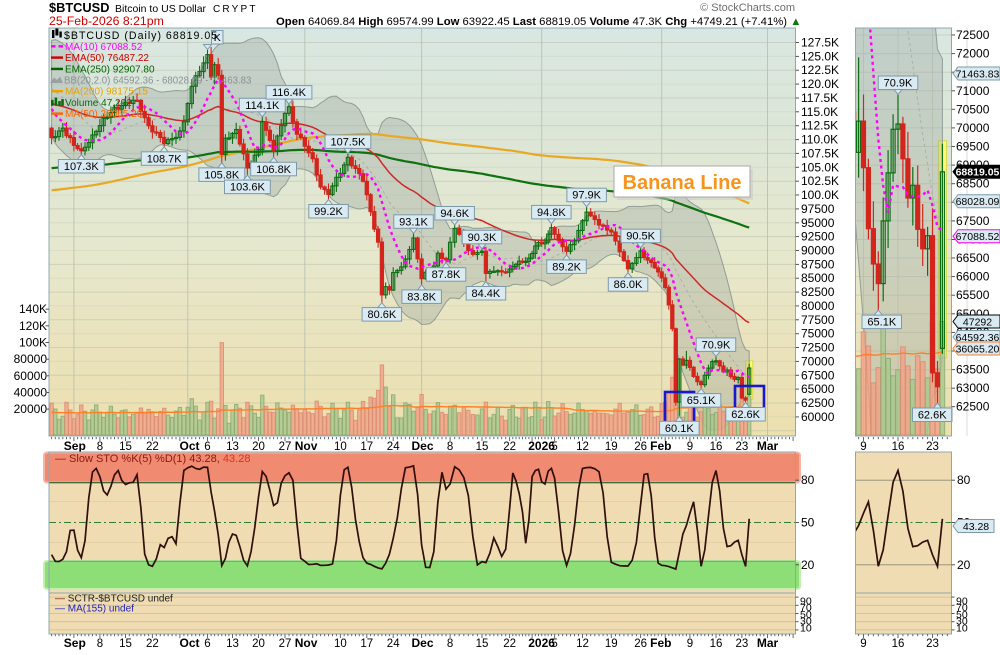 The width and height of the screenshot is (1000, 655). Describe the element at coordinates (640, 447) in the screenshot. I see `svg-text: 26` at that location.